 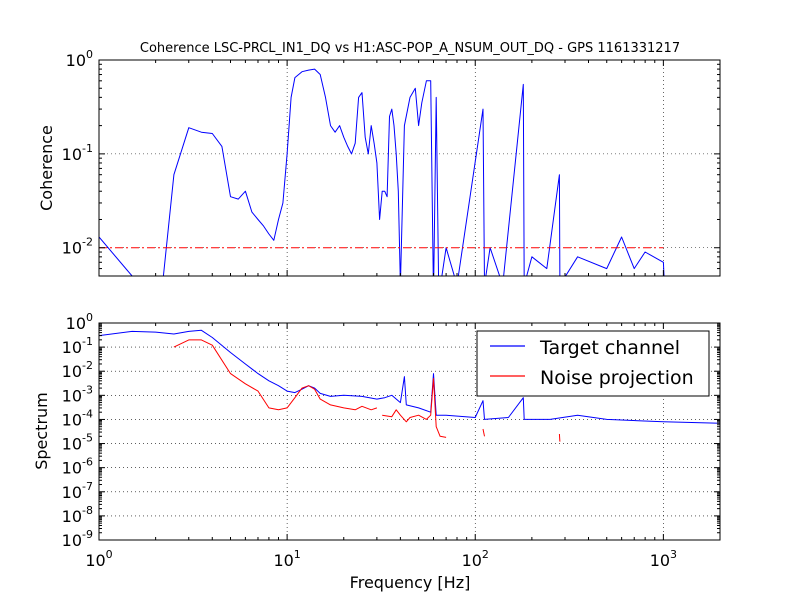 I want to click on top-y-axis-label: Coherence, so click(x=46, y=168).